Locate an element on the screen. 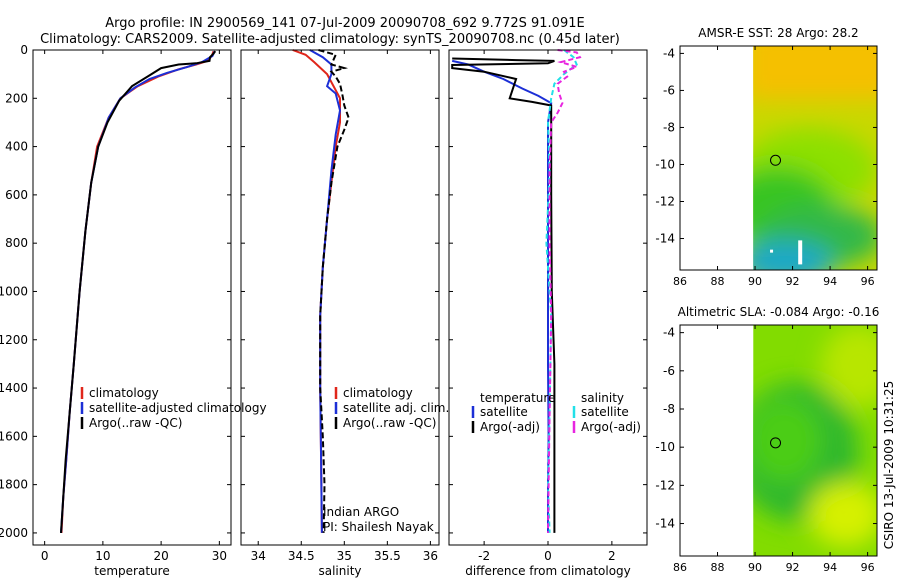 The width and height of the screenshot is (900, 580). salinity-legend-label: Argo(..raw -QC) is located at coordinates (389, 423).